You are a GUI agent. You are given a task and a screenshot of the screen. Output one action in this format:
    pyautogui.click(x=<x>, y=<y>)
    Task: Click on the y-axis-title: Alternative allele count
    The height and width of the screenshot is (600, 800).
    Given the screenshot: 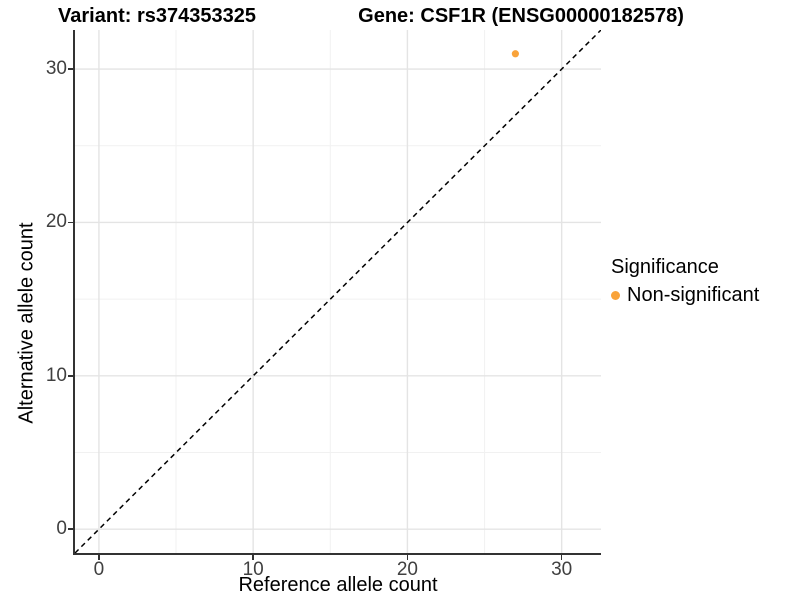 What is the action you would take?
    pyautogui.click(x=26, y=323)
    